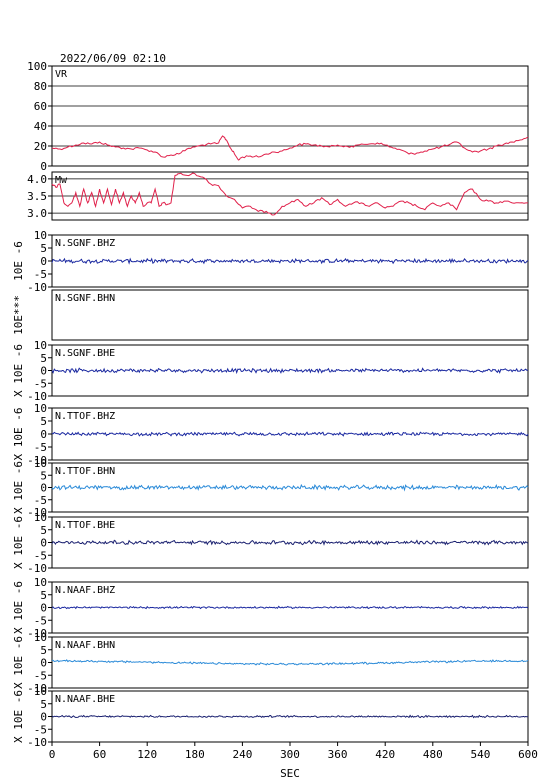  I want to click on series-line-mw, so click(289, 194).